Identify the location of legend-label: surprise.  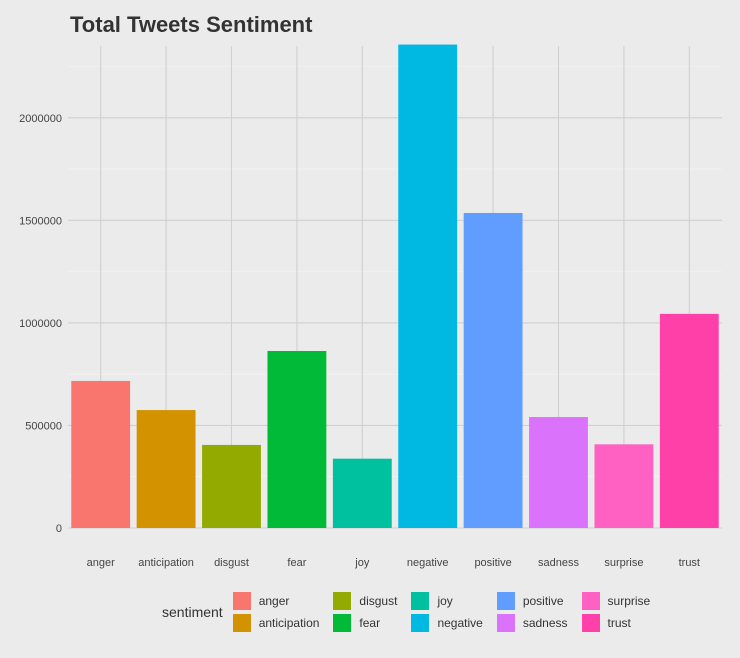
(629, 601).